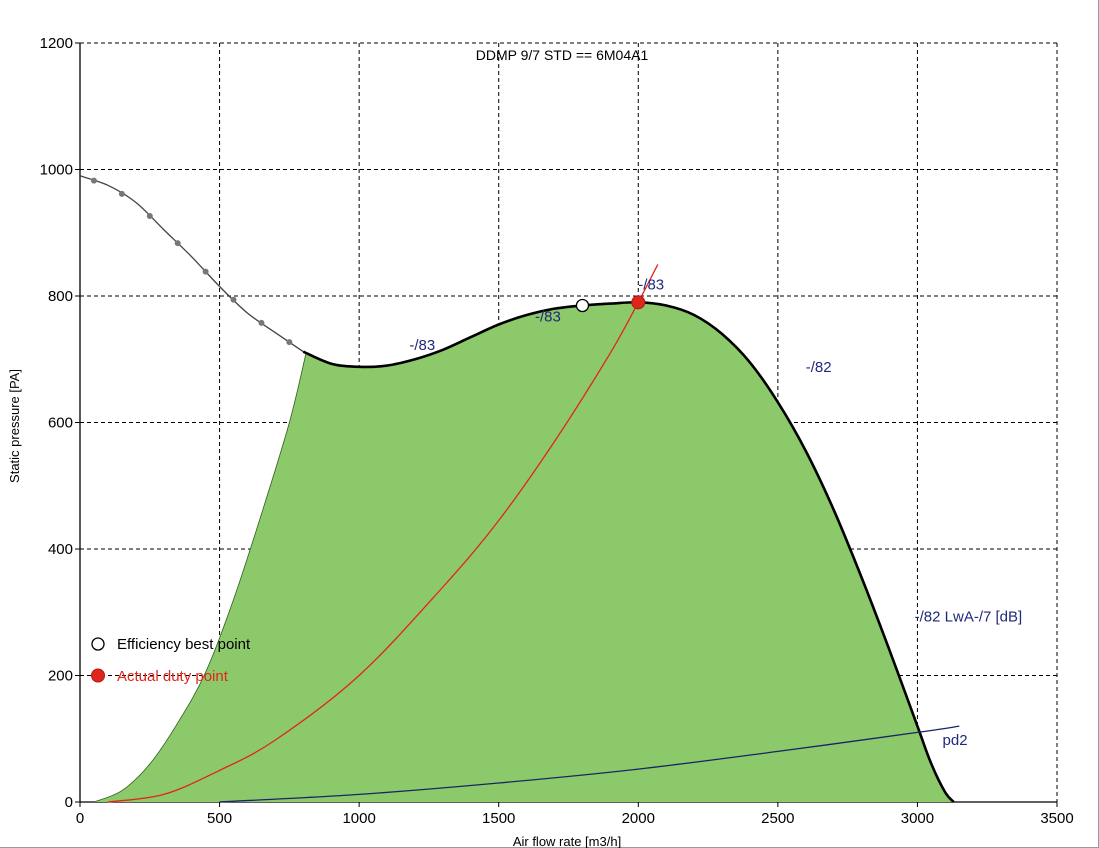  Describe the element at coordinates (1056, 818) in the screenshot. I see `x-tick-label: 3500` at that location.